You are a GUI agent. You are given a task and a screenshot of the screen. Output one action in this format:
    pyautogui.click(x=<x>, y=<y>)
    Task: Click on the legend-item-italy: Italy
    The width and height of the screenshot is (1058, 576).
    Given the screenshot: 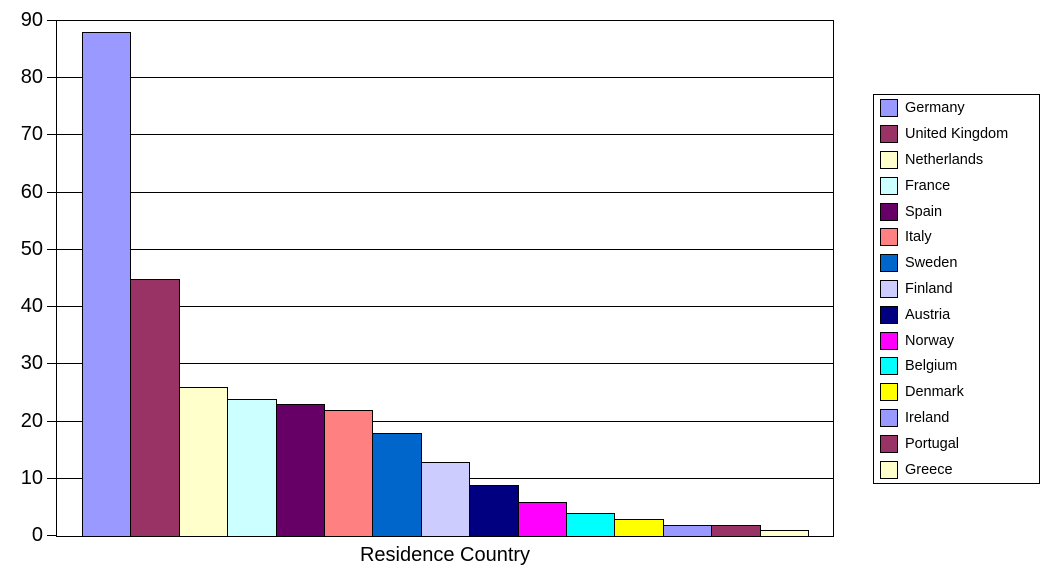 What is the action you would take?
    pyautogui.click(x=956, y=238)
    